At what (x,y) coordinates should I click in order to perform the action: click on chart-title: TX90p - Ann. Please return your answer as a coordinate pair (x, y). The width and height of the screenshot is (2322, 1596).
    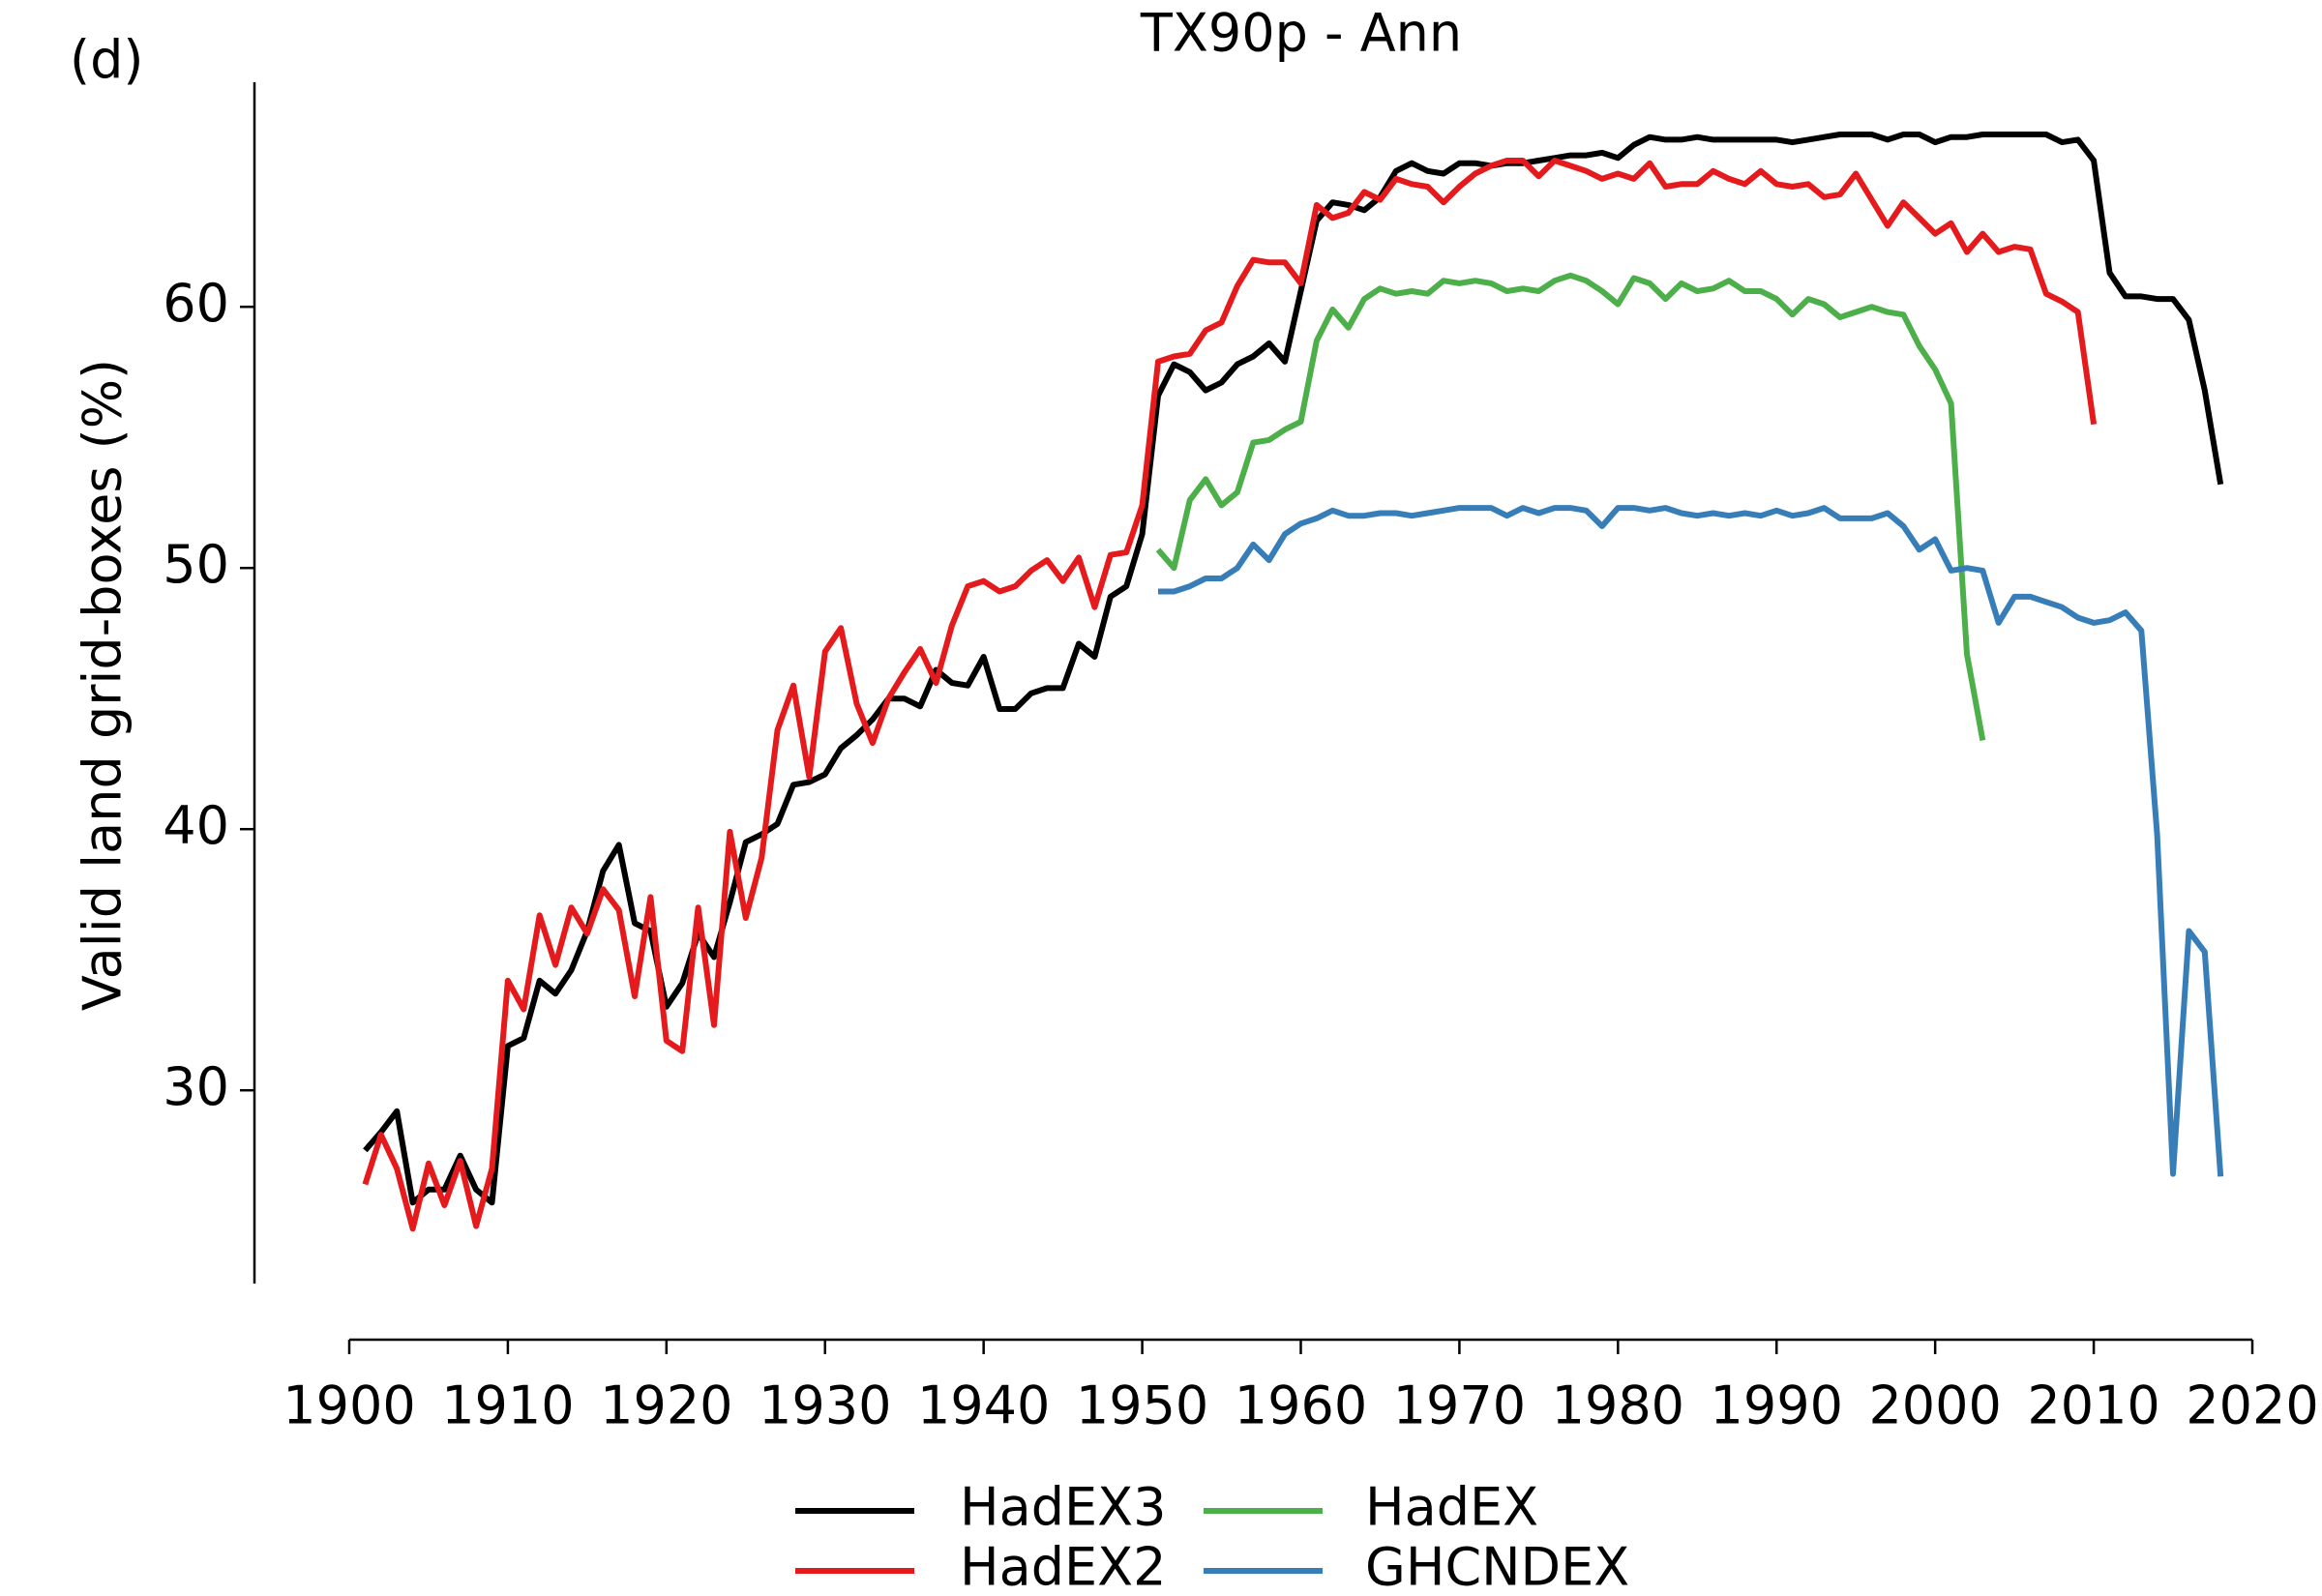
    Looking at the image, I should click on (1301, 33).